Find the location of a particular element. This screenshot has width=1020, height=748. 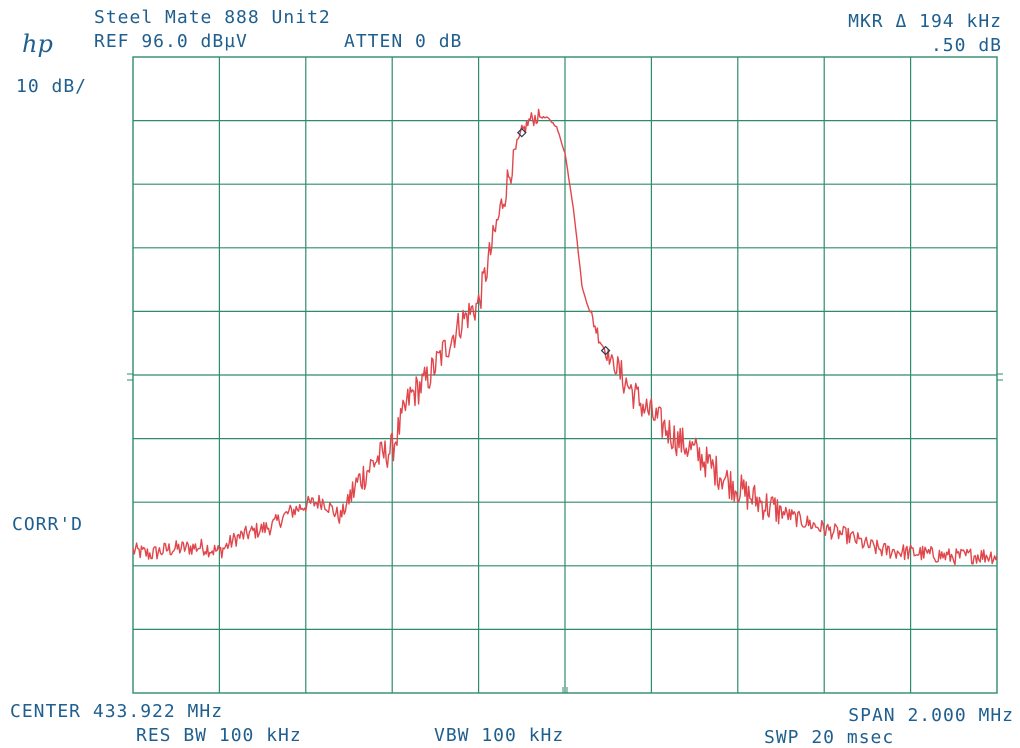

marker-delta-amplitude: .50 dB is located at coordinates (966, 45).